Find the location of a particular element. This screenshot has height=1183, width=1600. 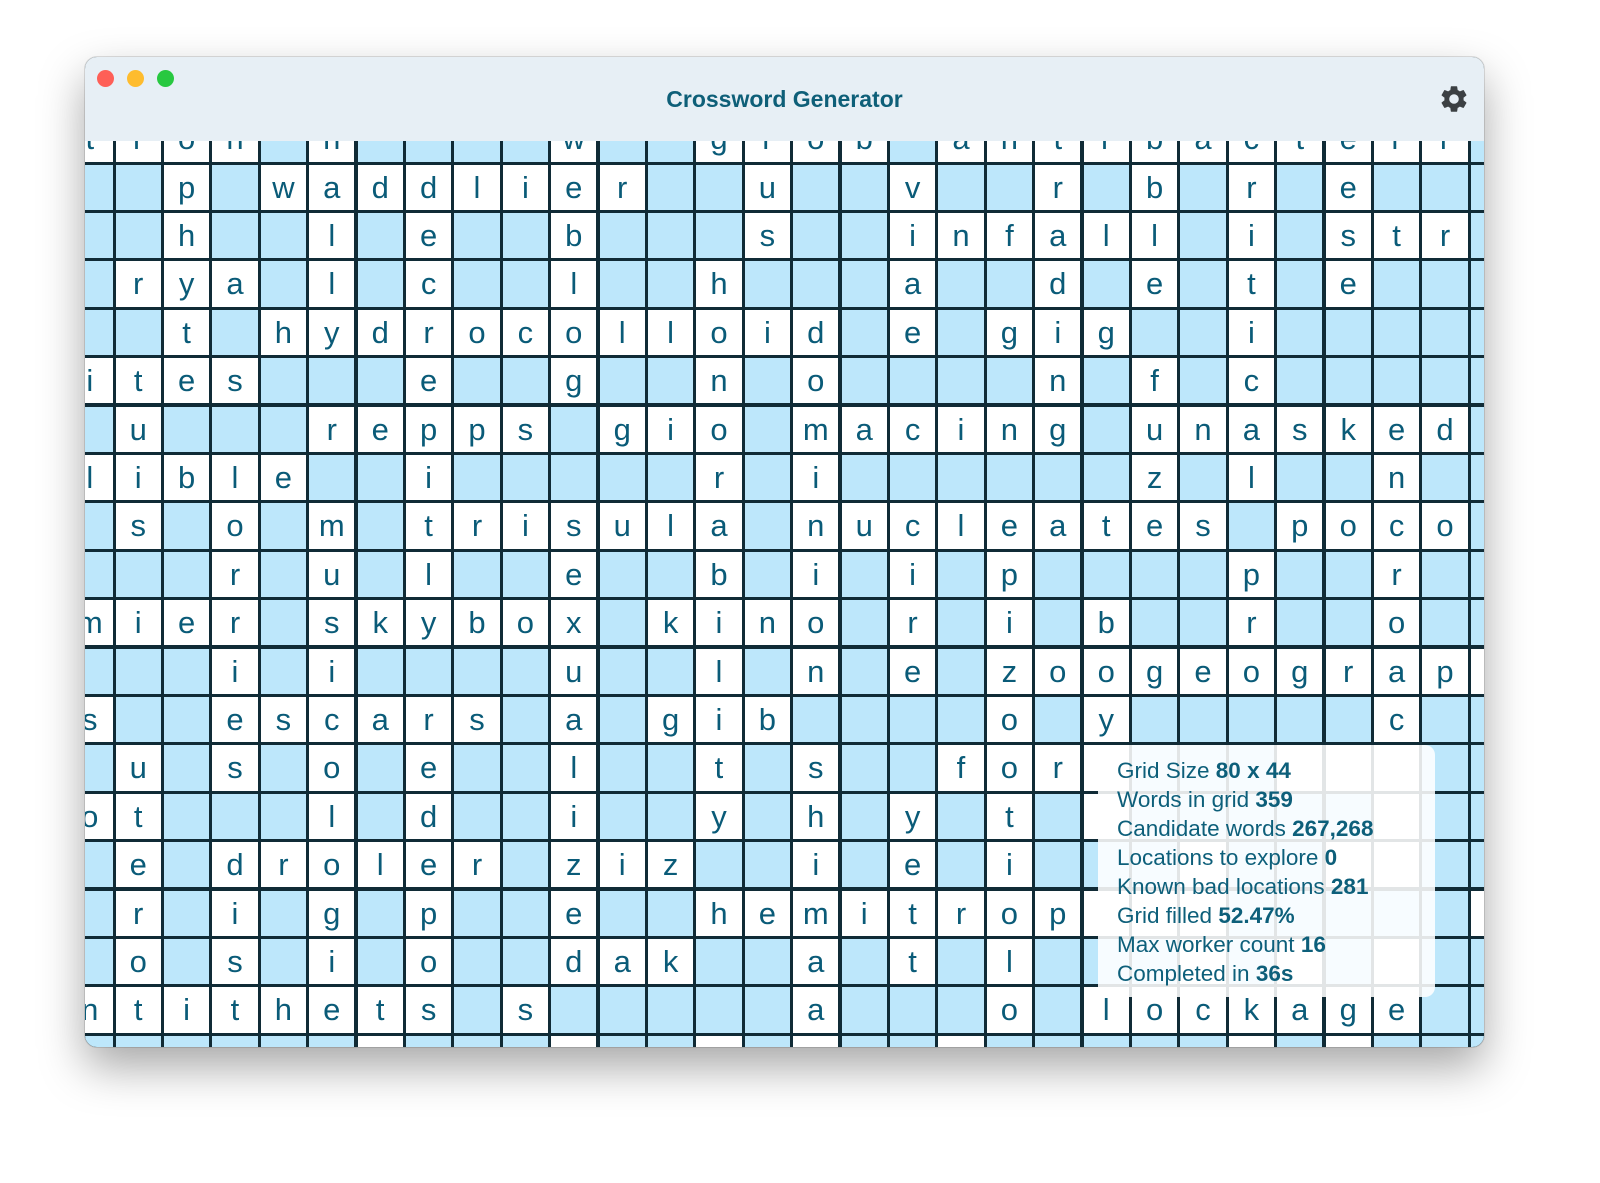

grid-cell-letter: n is located at coordinates (1396, 477).